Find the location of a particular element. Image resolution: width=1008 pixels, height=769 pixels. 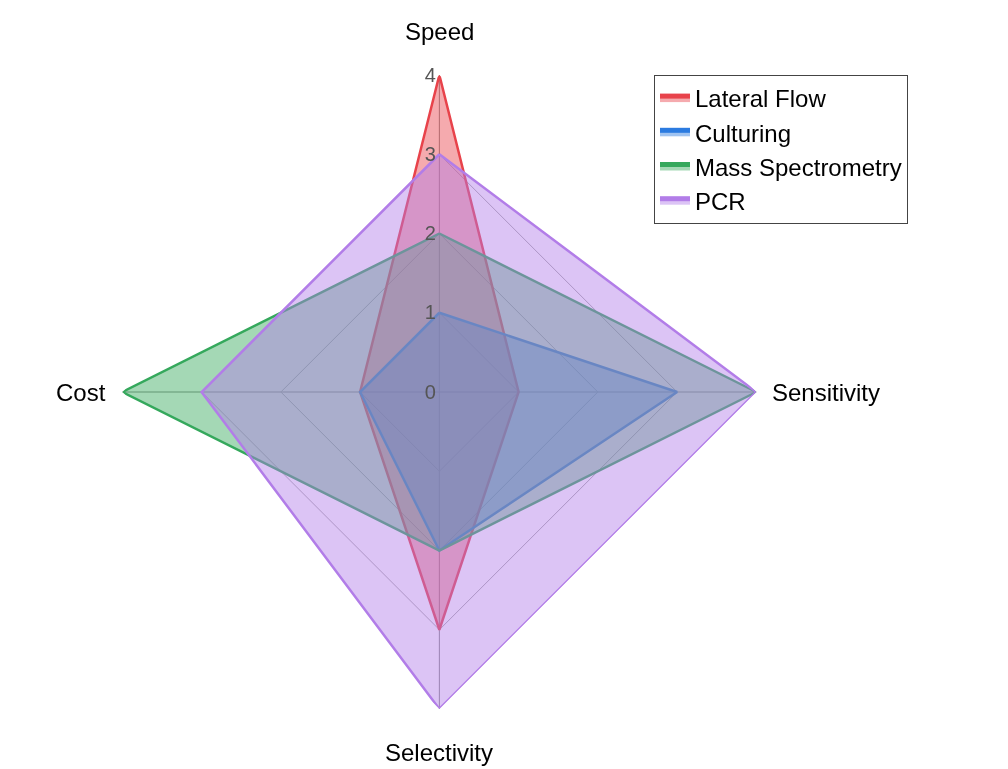

legend-label: PCR is located at coordinates (720, 202).